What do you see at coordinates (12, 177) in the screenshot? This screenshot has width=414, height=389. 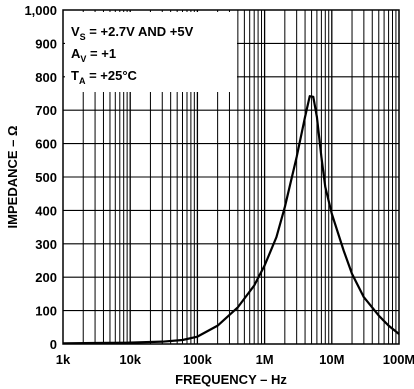 I see `y-axis-title: IMPEDANCE – Ω` at bounding box center [12, 177].